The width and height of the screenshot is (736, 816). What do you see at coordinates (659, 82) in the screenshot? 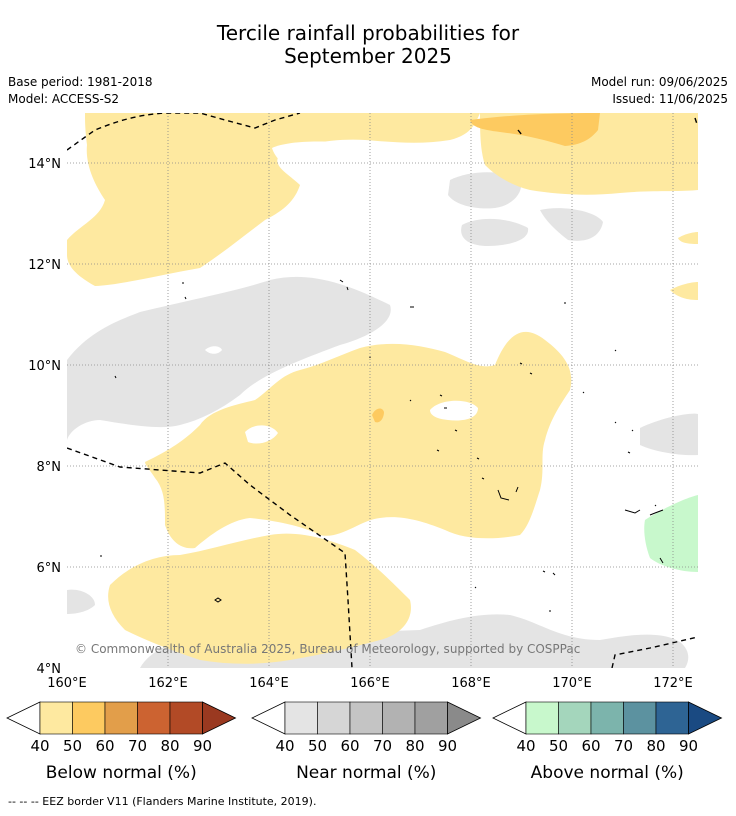
I see `model-run: Model run: 09/06/2025` at bounding box center [659, 82].